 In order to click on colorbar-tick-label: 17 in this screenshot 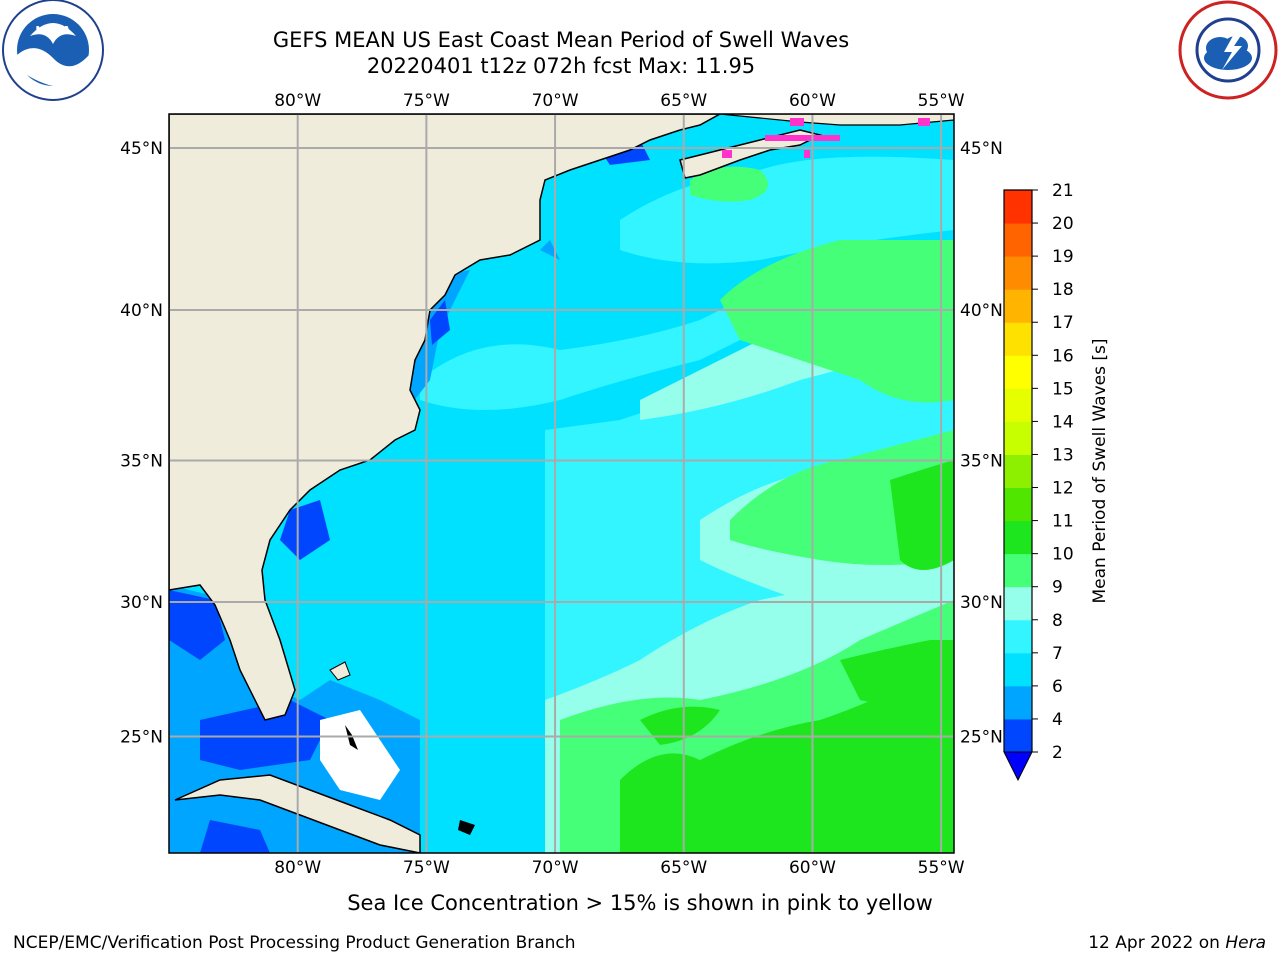, I will do `click(1063, 323)`.